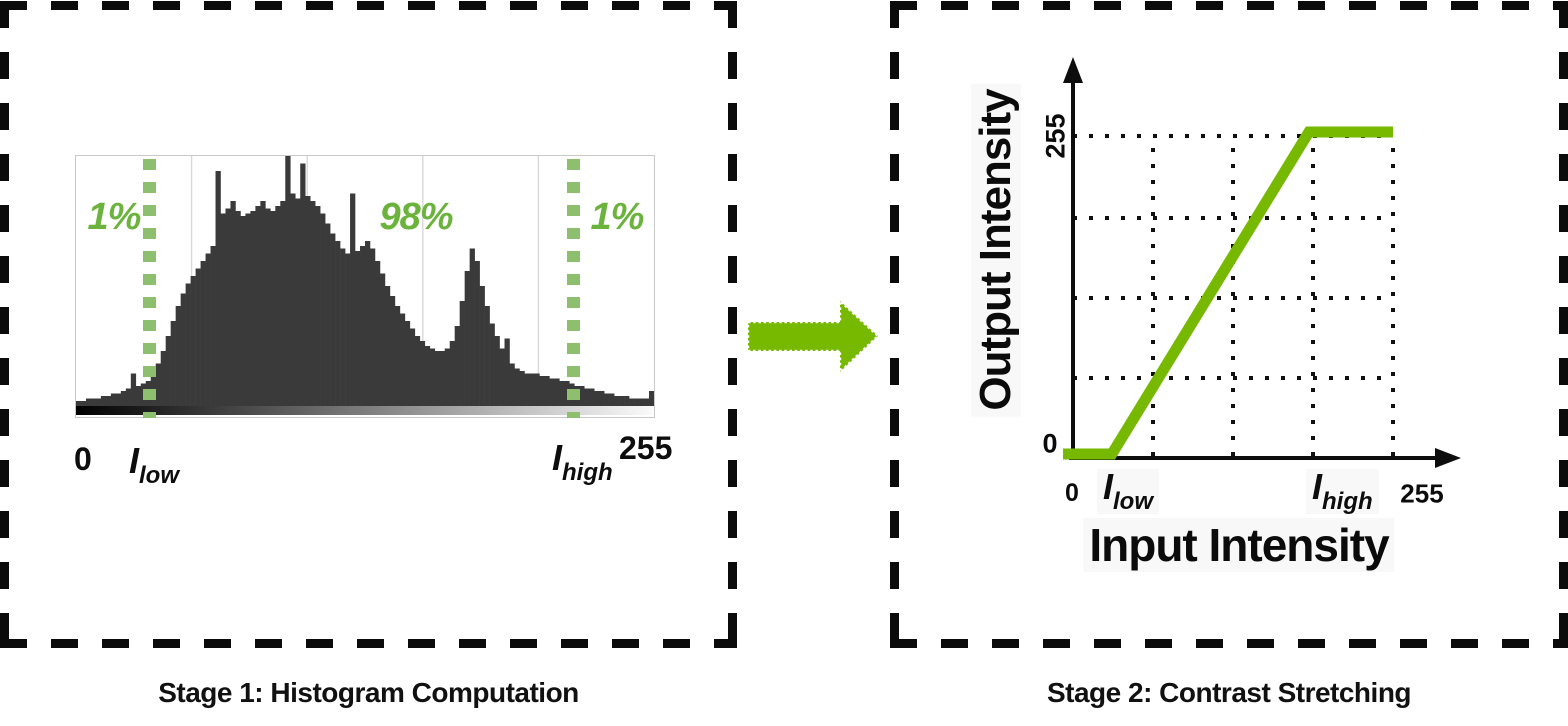  Describe the element at coordinates (646, 448) in the screenshot. I see `stage1-tick-255: 255` at that location.